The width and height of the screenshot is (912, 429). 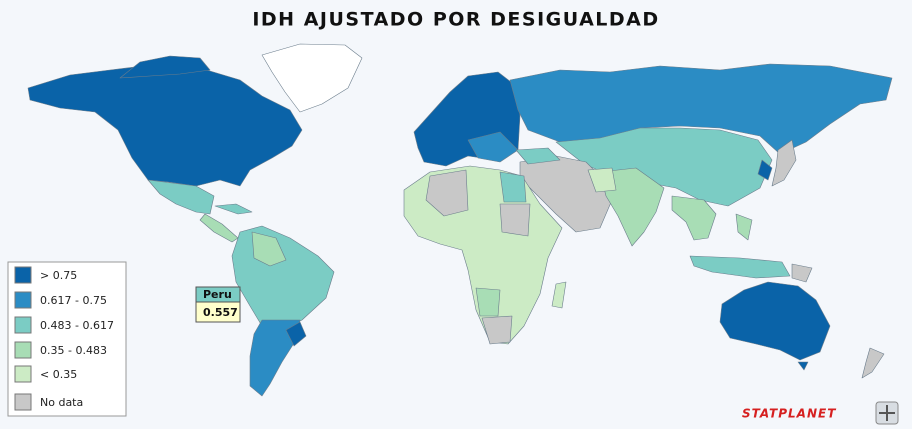 I want to click on tooltip-value: 0.557, so click(x=220, y=312).